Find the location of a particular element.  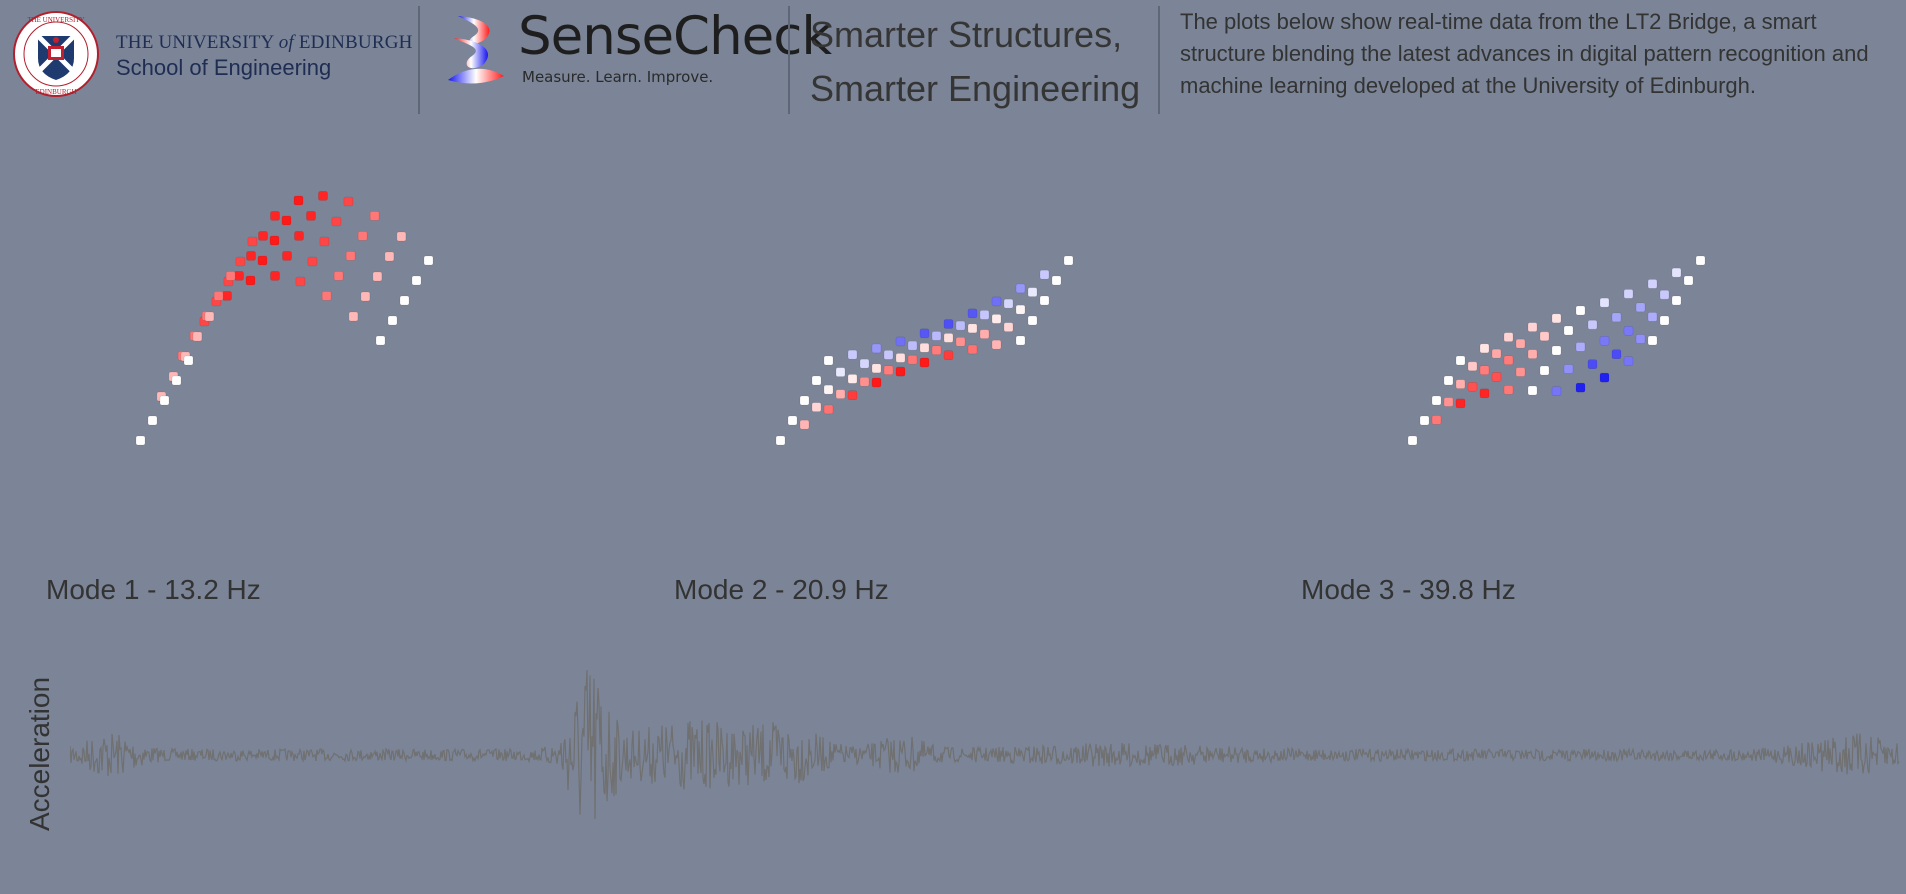

mode-3-shape-svg is located at coordinates (1556, 350).